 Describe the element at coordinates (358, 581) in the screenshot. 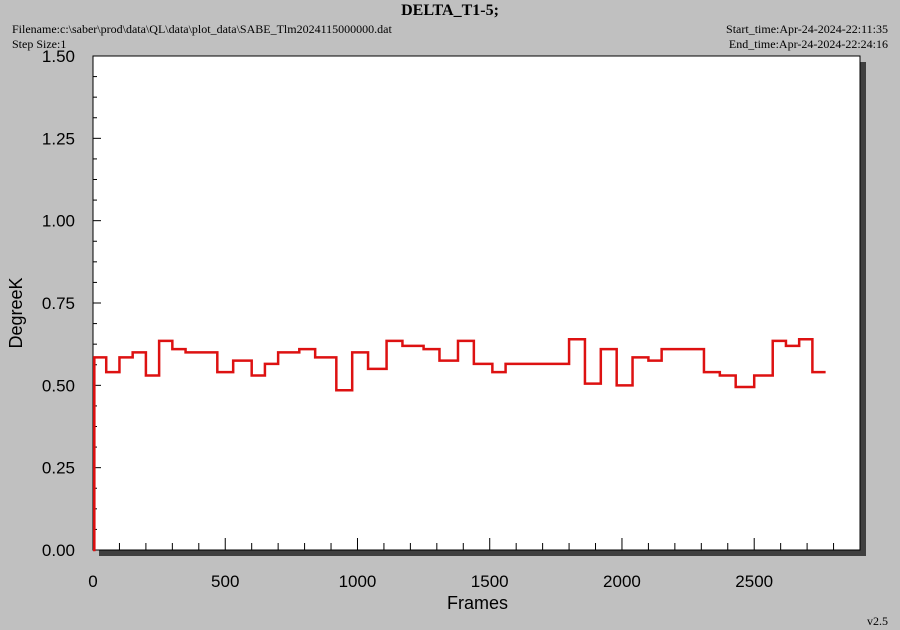

I see `x-tick-label: 1000` at that location.